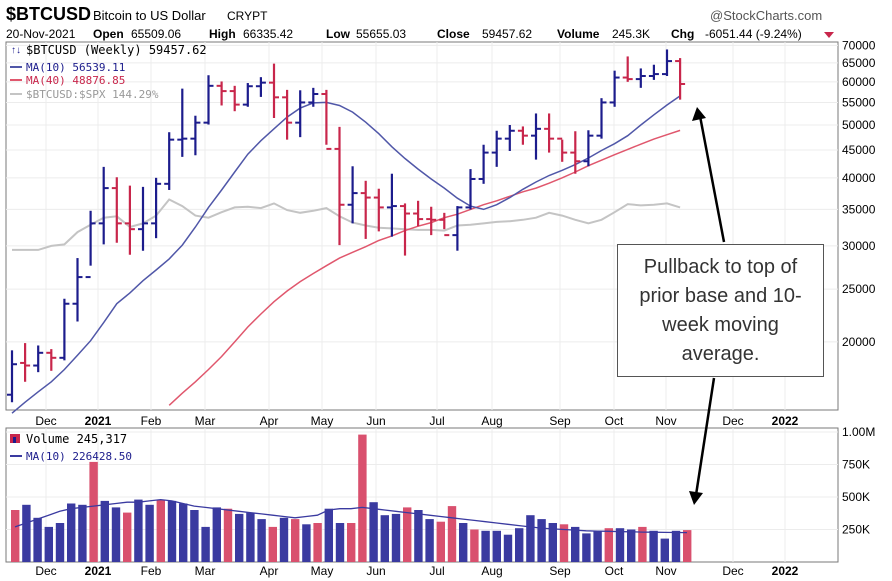 This screenshot has width=892, height=581. Describe the element at coordinates (858, 432) in the screenshot. I see `volume-y-tick-label: 1.00M` at that location.